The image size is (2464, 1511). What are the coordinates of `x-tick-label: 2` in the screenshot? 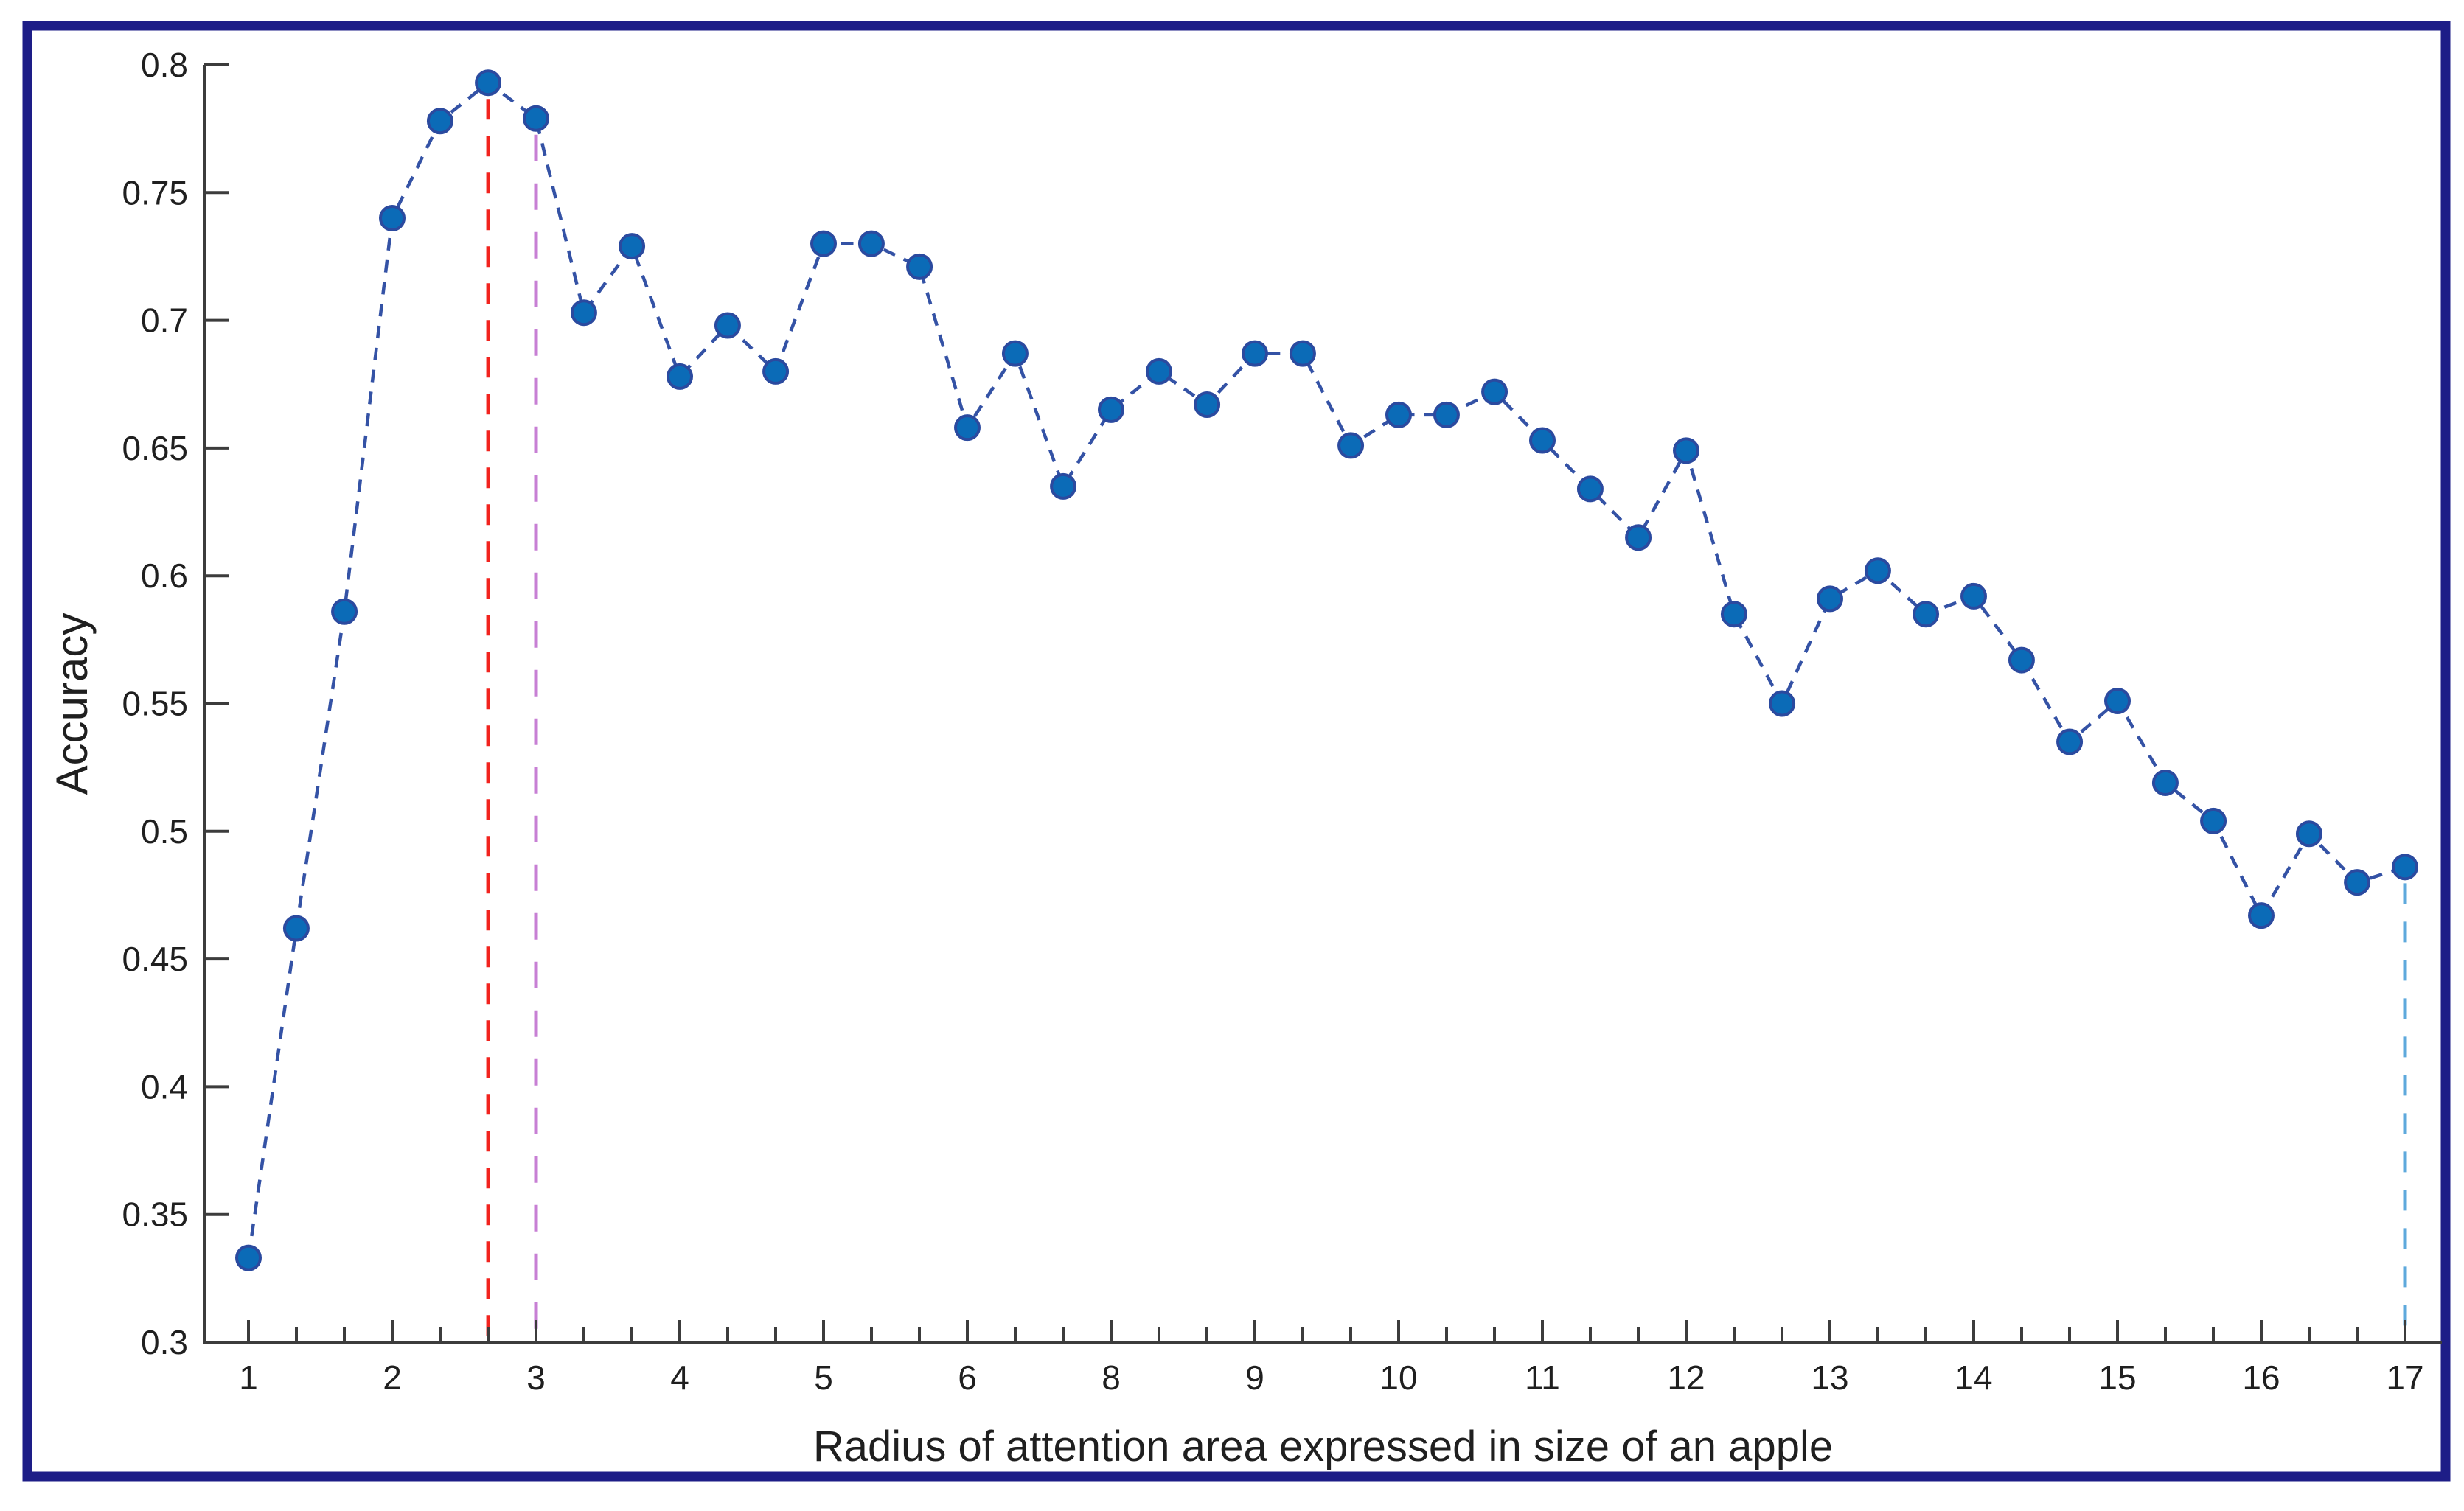 It's located at (392, 1377).